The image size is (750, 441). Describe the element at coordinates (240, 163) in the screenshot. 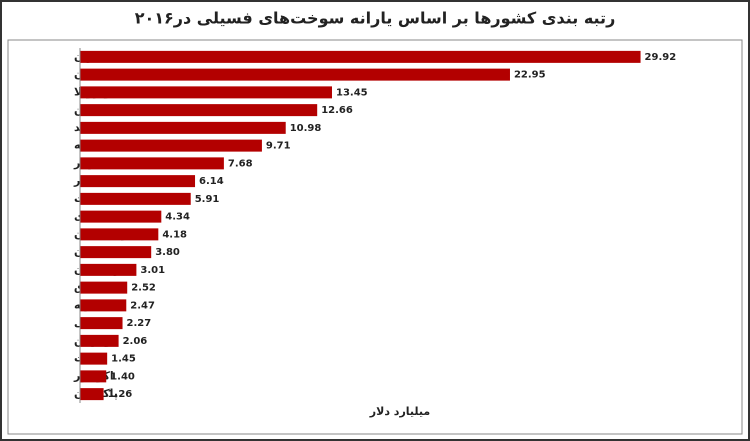

I see `data-label: 7.68` at that location.